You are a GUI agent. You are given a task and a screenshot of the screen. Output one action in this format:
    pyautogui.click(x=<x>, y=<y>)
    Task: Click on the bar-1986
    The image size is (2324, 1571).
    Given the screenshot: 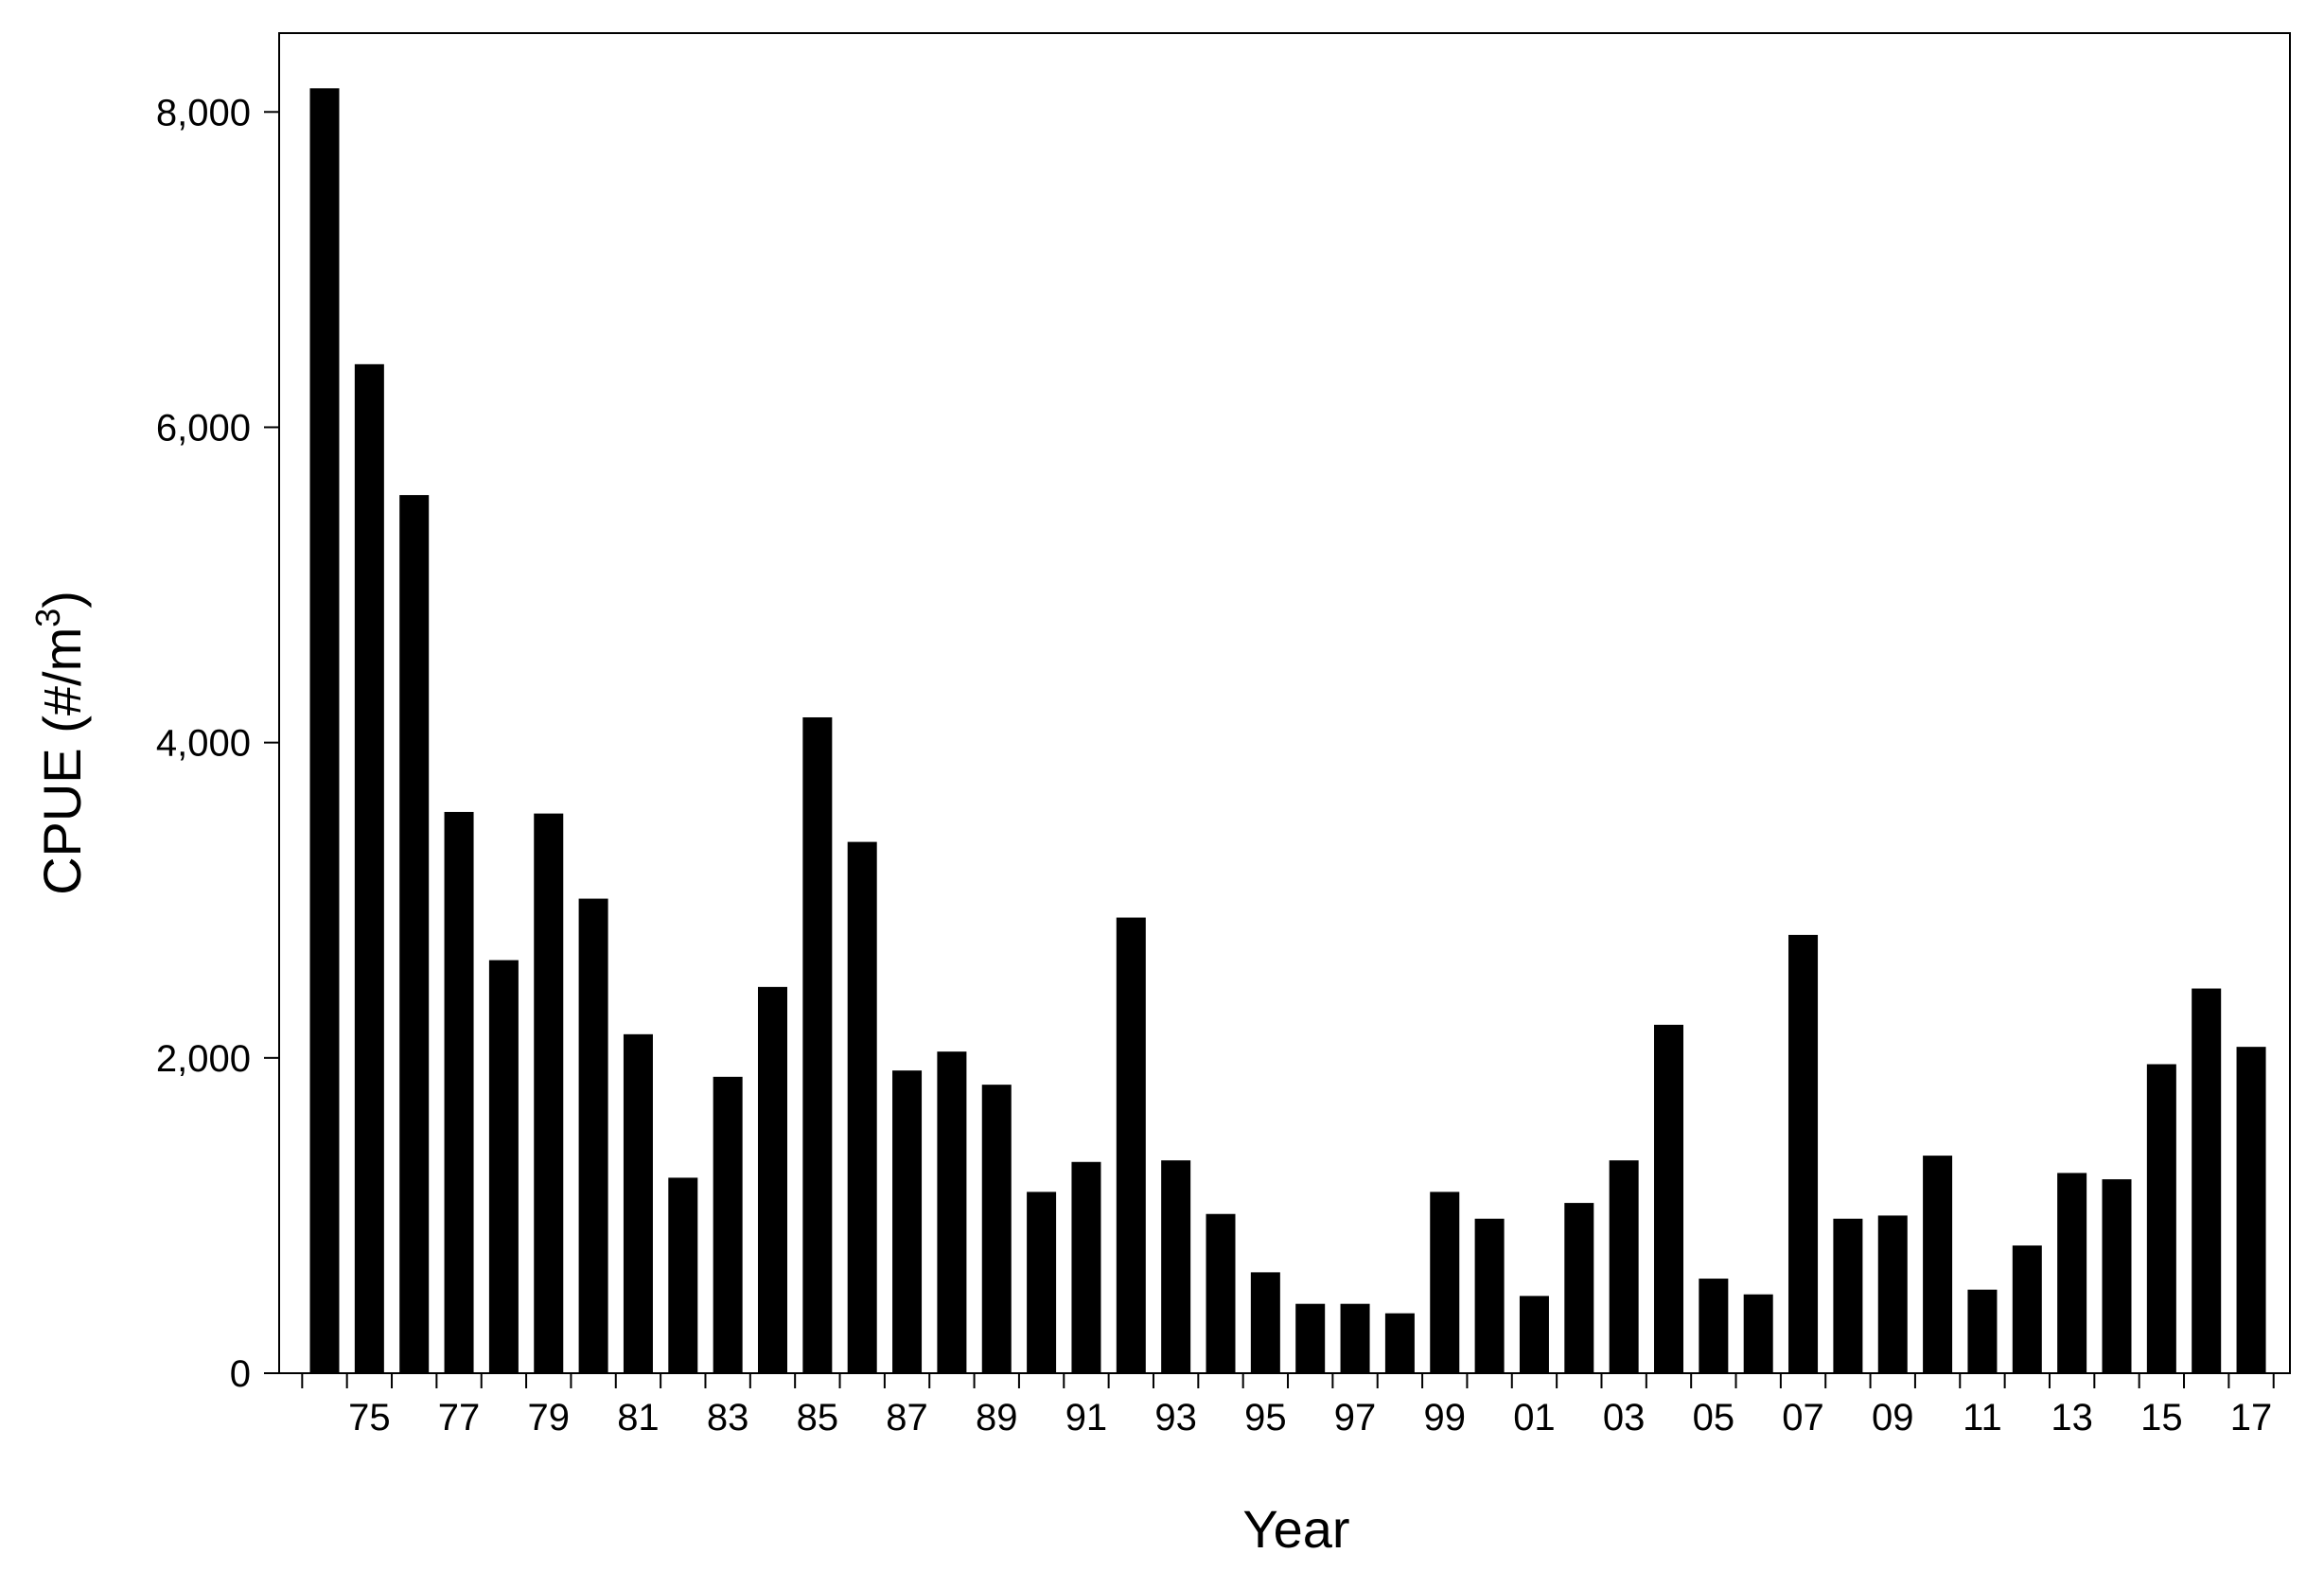 What is the action you would take?
    pyautogui.click(x=862, y=1107)
    